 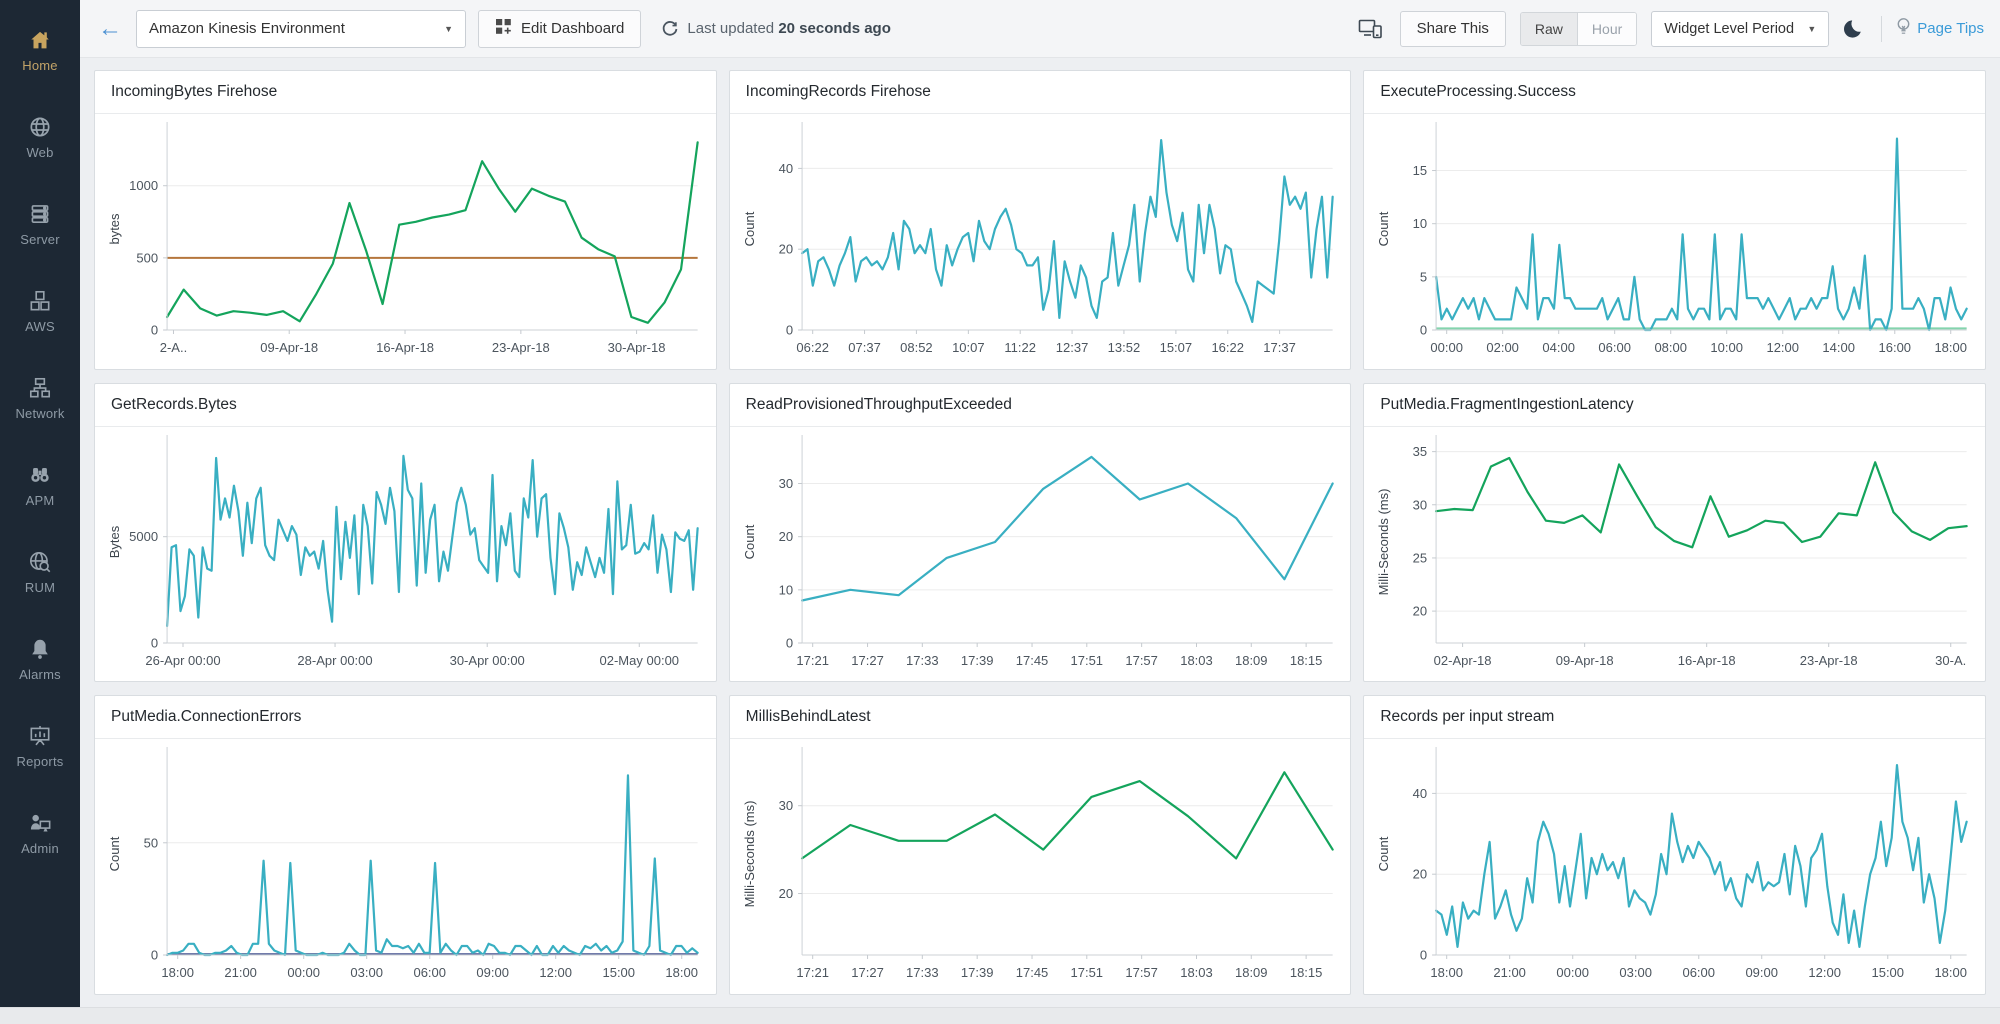 I want to click on sidebar-item-label: Admin, so click(x=40, y=848).